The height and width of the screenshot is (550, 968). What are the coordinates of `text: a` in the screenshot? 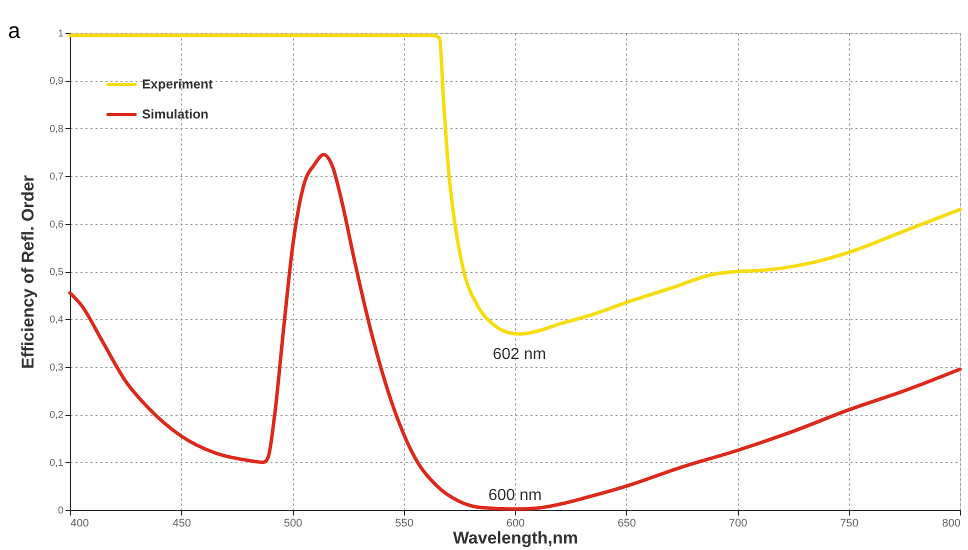 It's located at (14, 30).